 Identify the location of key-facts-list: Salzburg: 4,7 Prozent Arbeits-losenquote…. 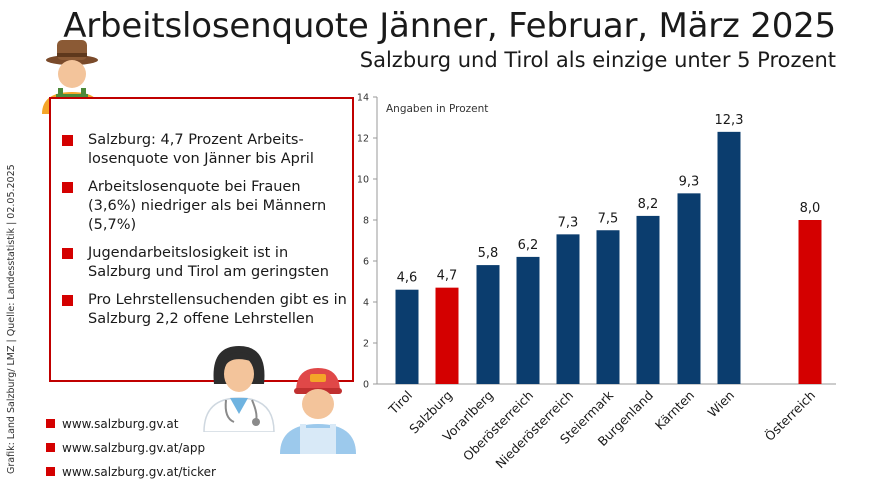
(207, 234).